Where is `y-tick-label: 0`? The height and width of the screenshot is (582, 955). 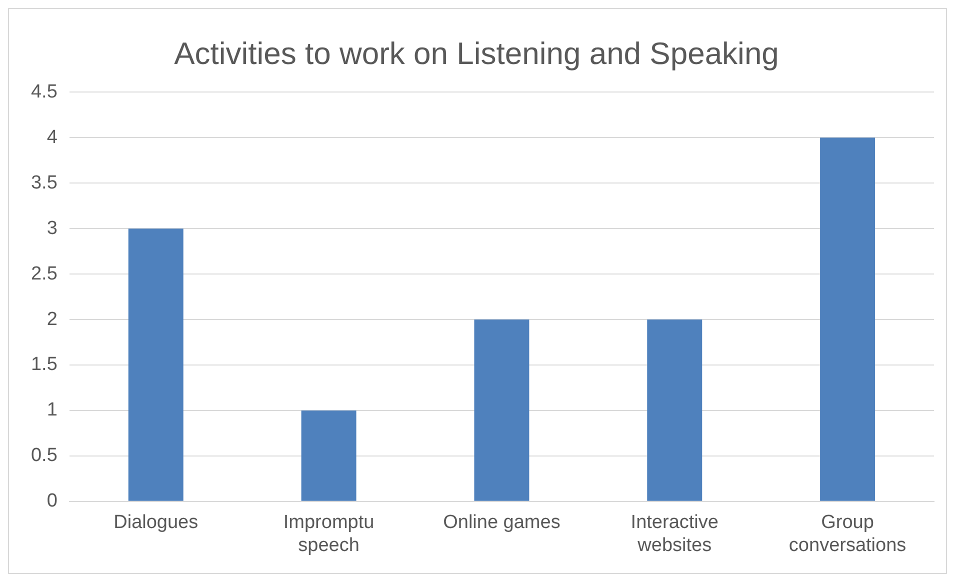 y-tick-label: 0 is located at coordinates (52, 501).